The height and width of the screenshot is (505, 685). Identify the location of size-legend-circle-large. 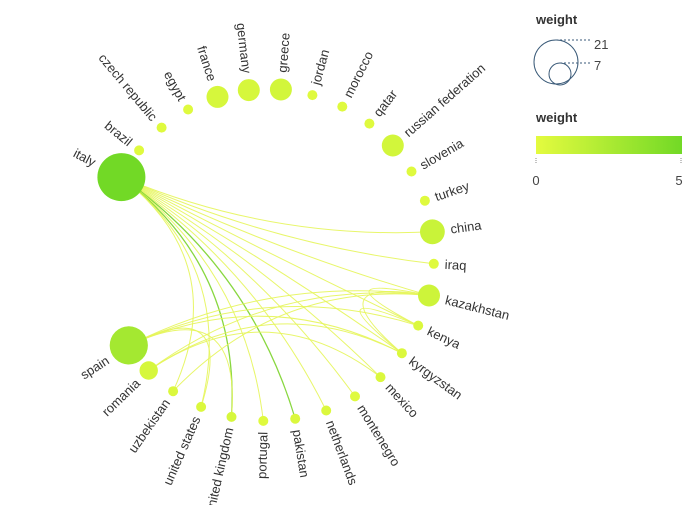
(556, 62).